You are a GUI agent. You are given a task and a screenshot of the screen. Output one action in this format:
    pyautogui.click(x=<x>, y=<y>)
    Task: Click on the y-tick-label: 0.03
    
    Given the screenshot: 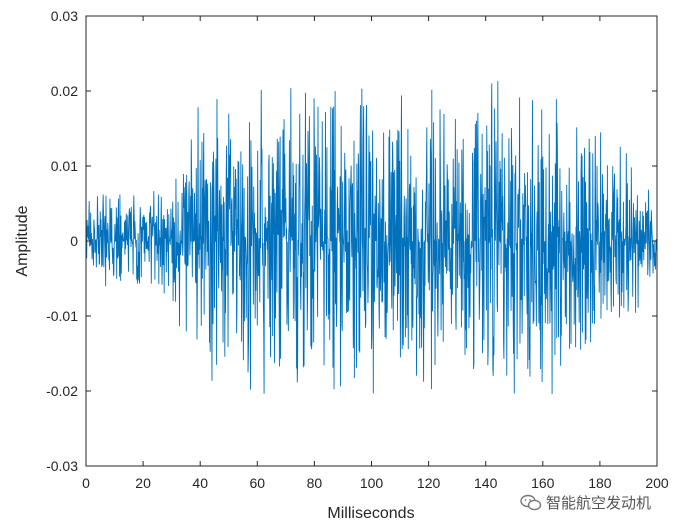 What is the action you would take?
    pyautogui.click(x=64, y=16)
    